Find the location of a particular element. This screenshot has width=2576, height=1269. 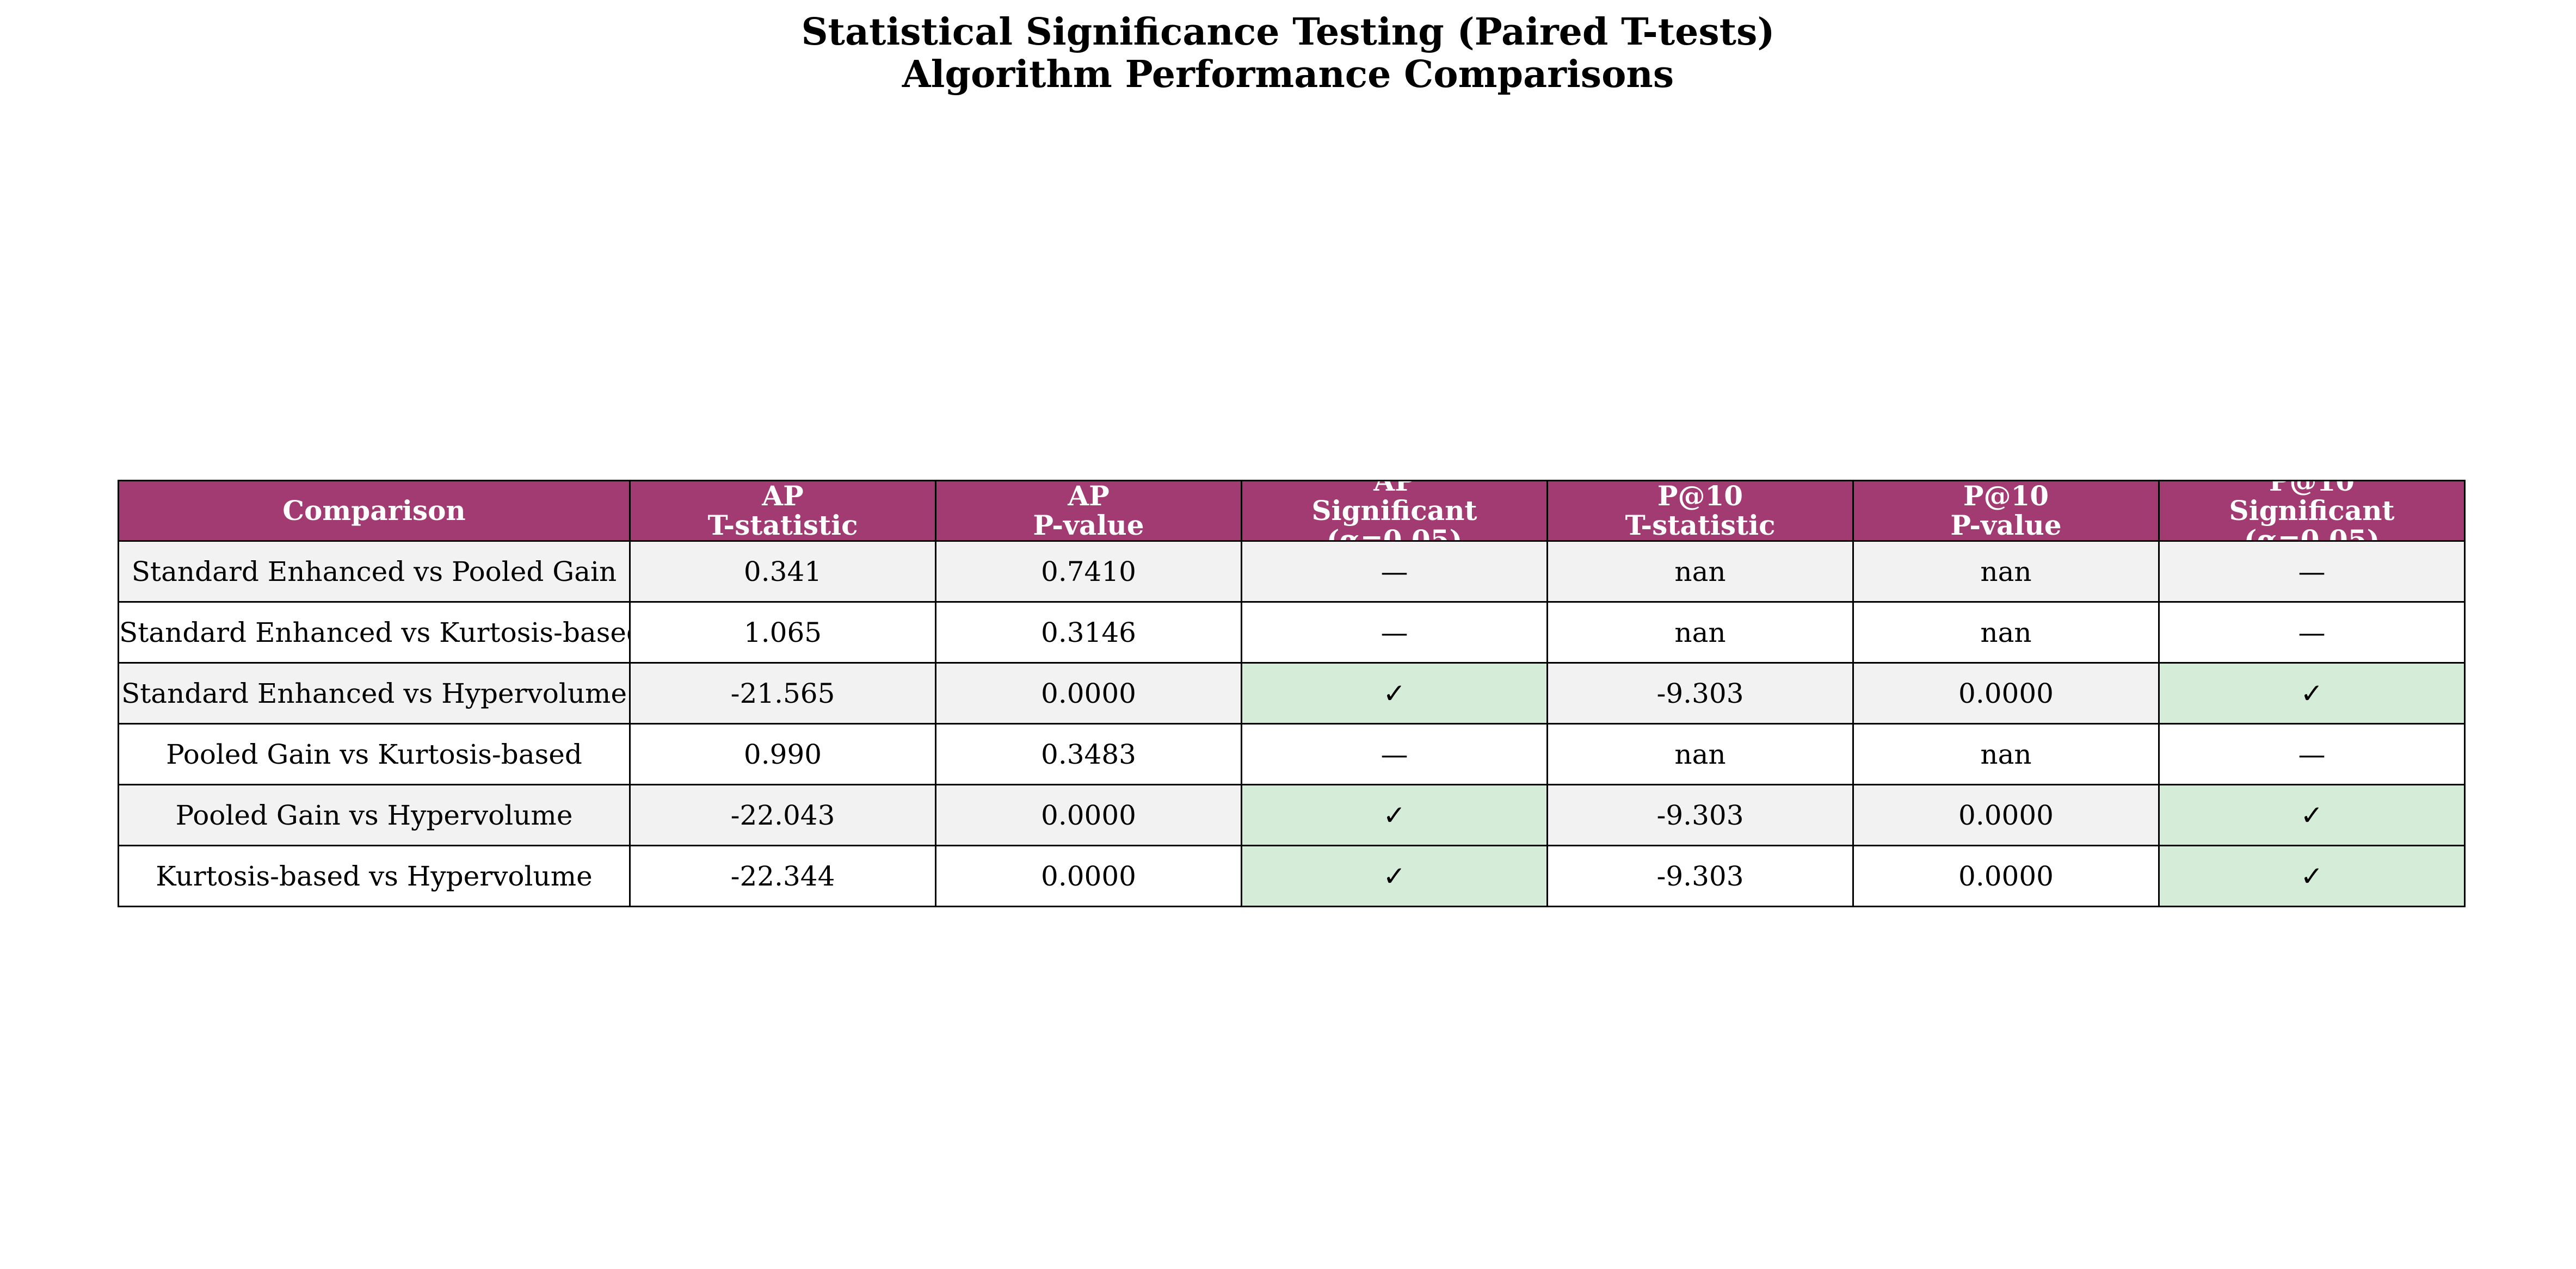

value-cell: -22.043 is located at coordinates (782, 815).